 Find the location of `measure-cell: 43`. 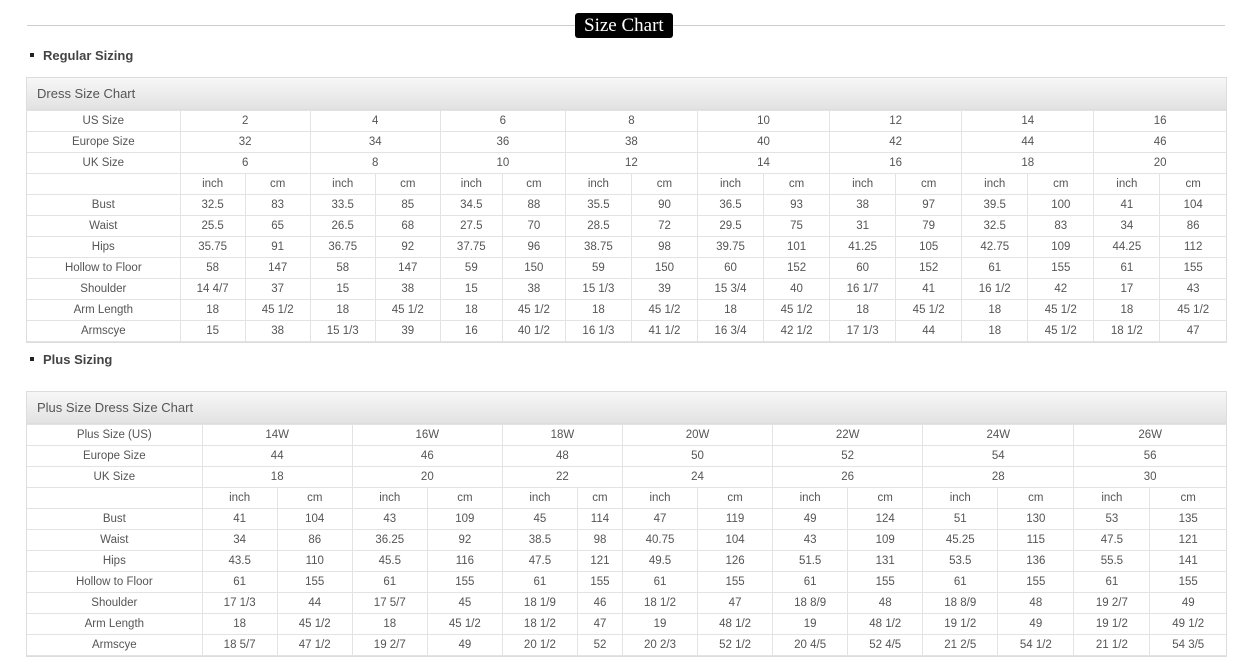

measure-cell: 43 is located at coordinates (389, 519).